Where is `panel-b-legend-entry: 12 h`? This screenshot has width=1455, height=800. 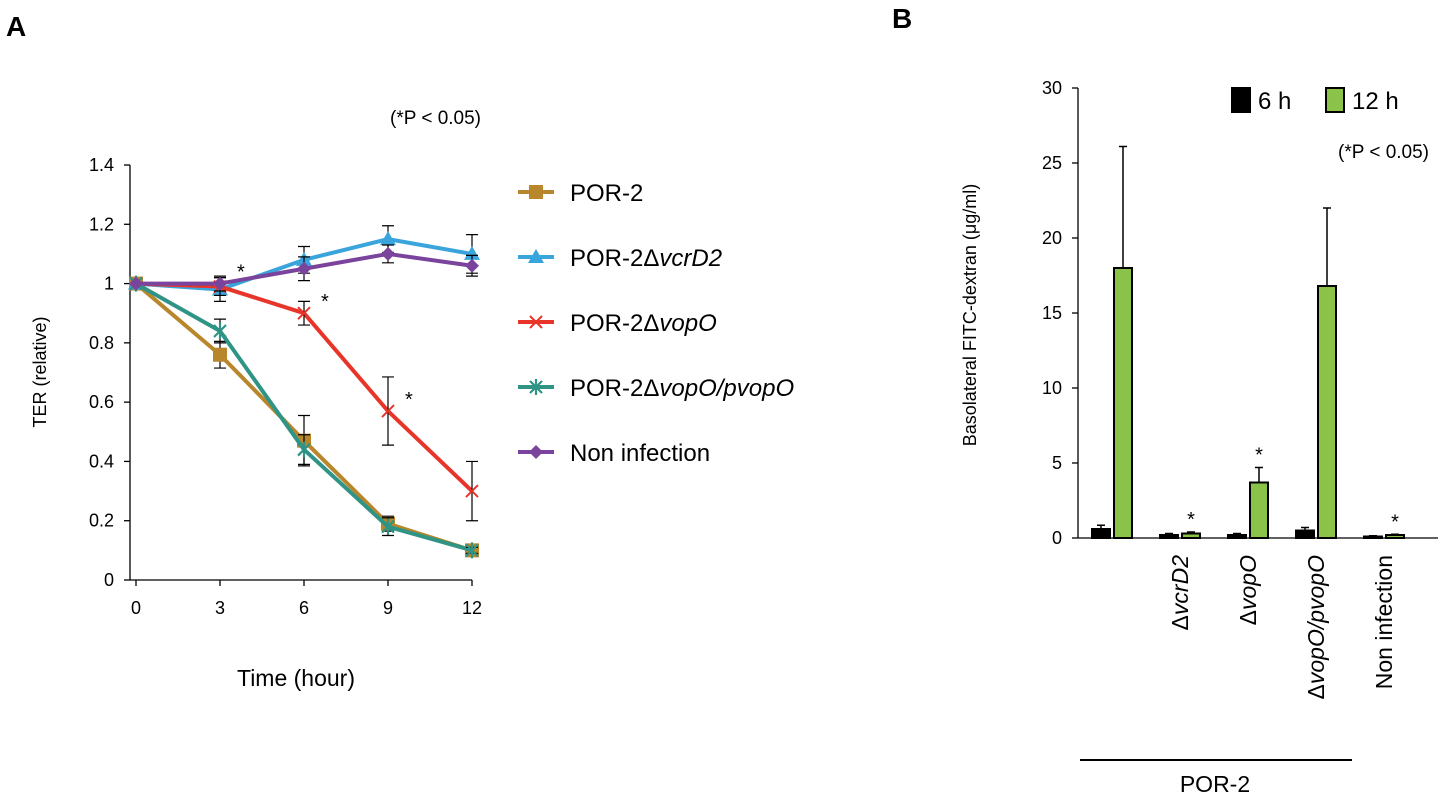 panel-b-legend-entry: 12 h is located at coordinates (1375, 101).